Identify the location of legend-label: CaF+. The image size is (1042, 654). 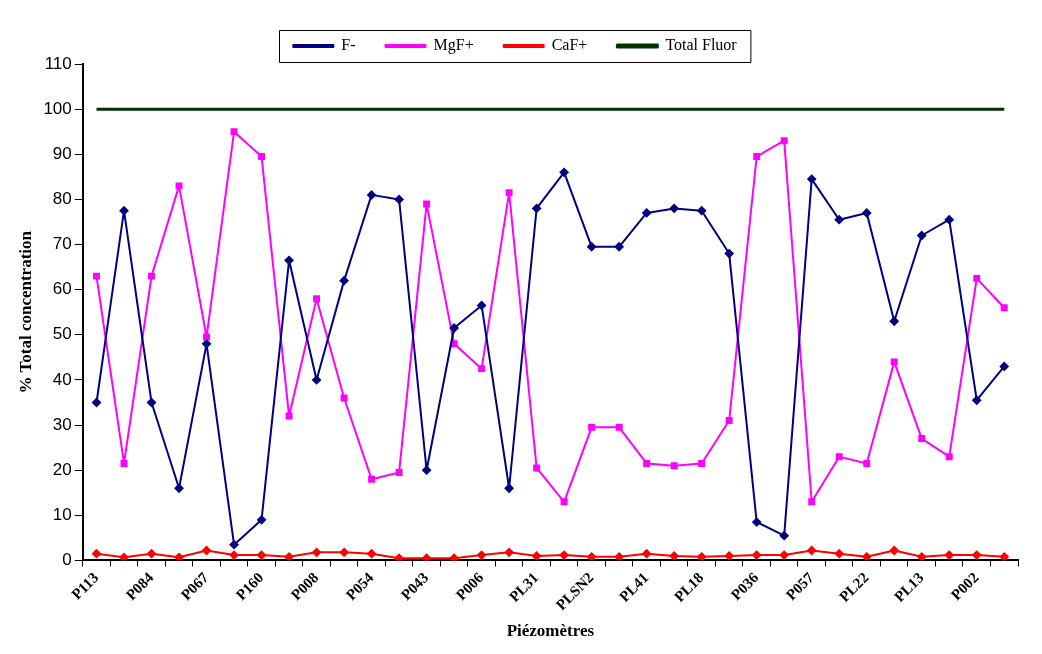
(569, 45).